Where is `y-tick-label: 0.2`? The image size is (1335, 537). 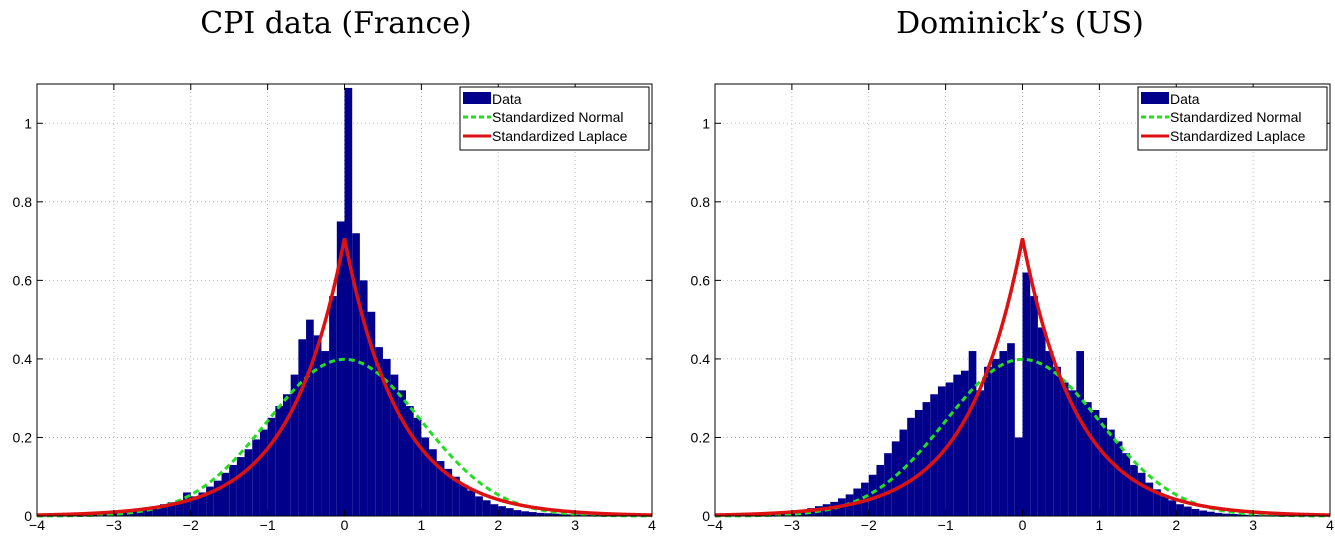
y-tick-label: 0.2 is located at coordinates (23, 437).